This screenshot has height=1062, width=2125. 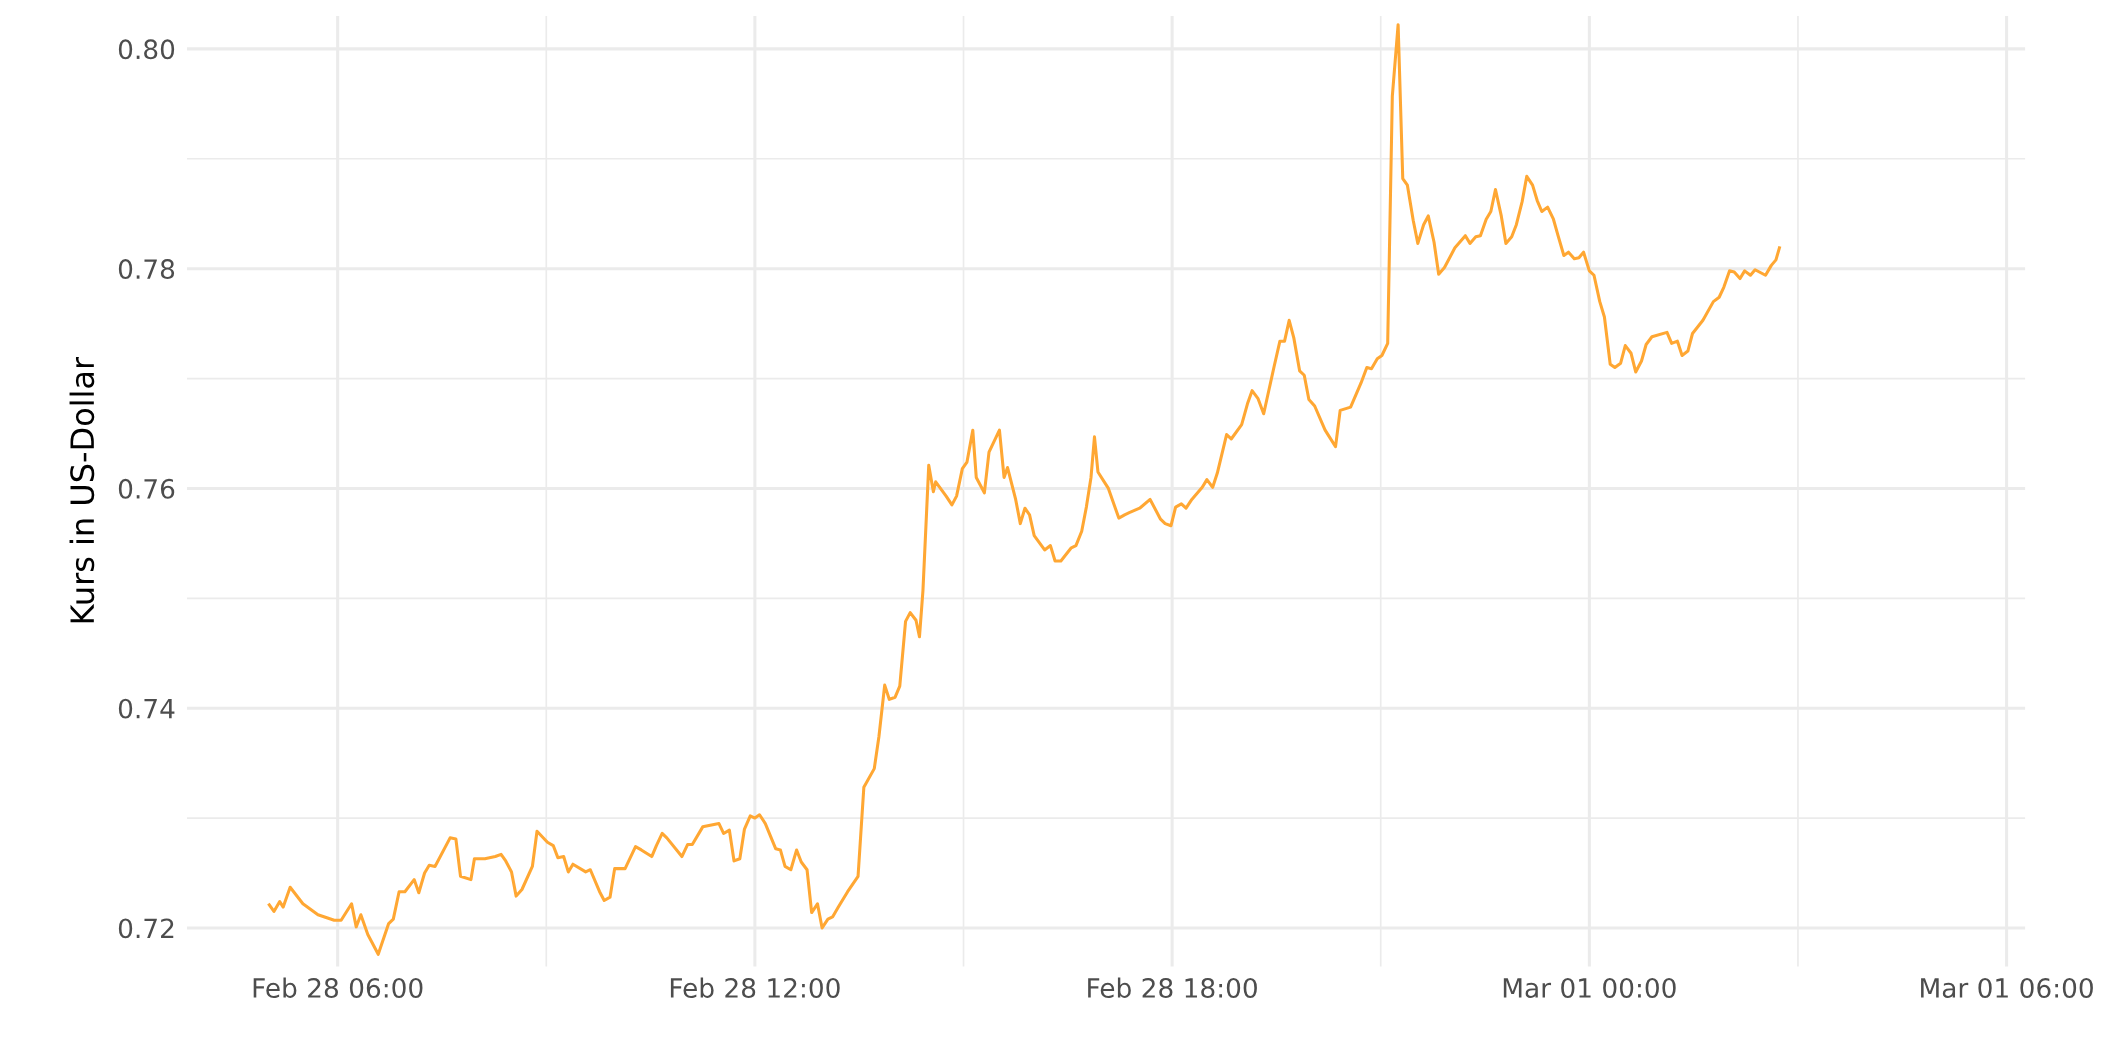 I want to click on x-tick-label: Feb 28 18:00, so click(x=1172, y=987).